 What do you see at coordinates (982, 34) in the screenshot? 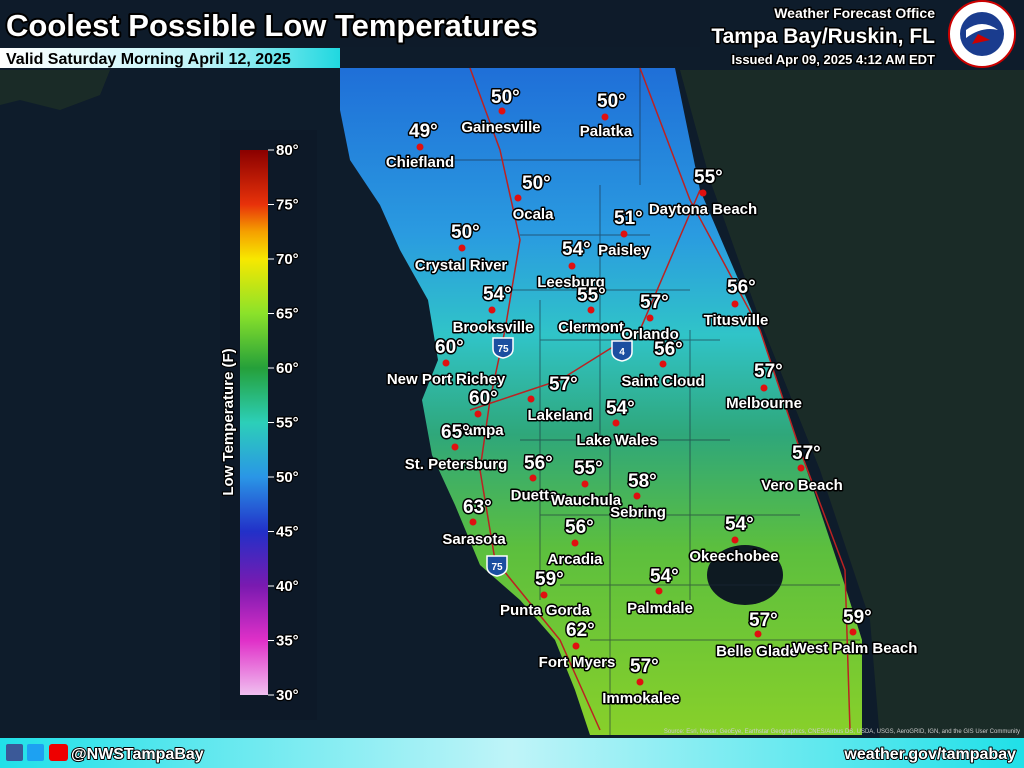
I see `nws-logo` at bounding box center [982, 34].